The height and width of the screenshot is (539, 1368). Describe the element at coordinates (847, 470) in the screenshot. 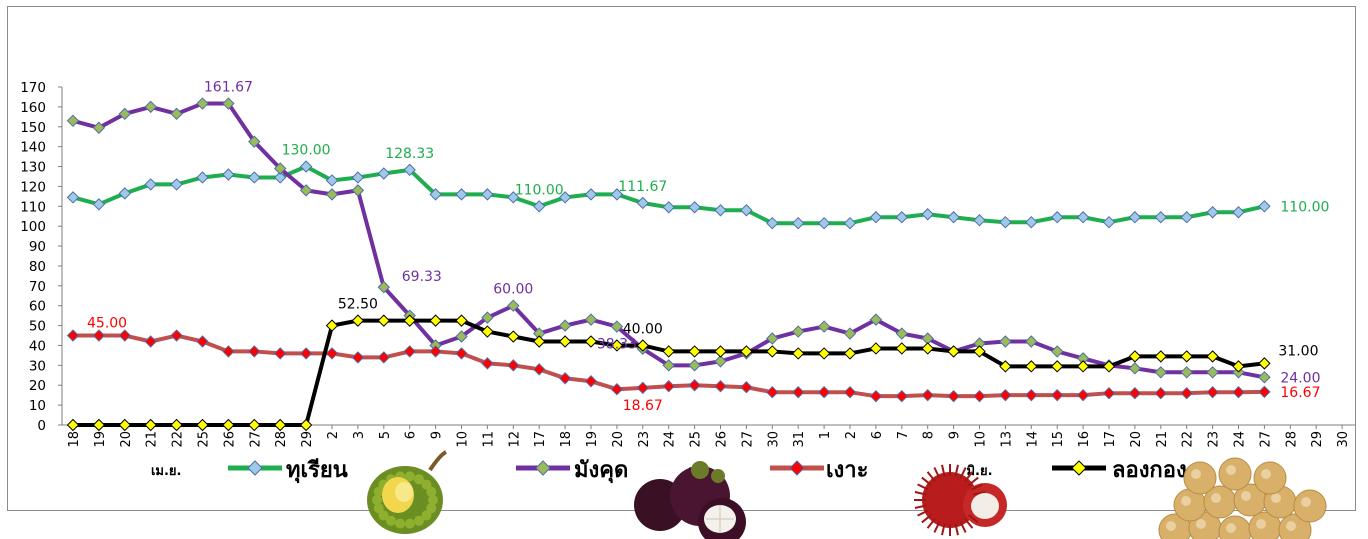

I see `legend-label: เงาะ` at that location.